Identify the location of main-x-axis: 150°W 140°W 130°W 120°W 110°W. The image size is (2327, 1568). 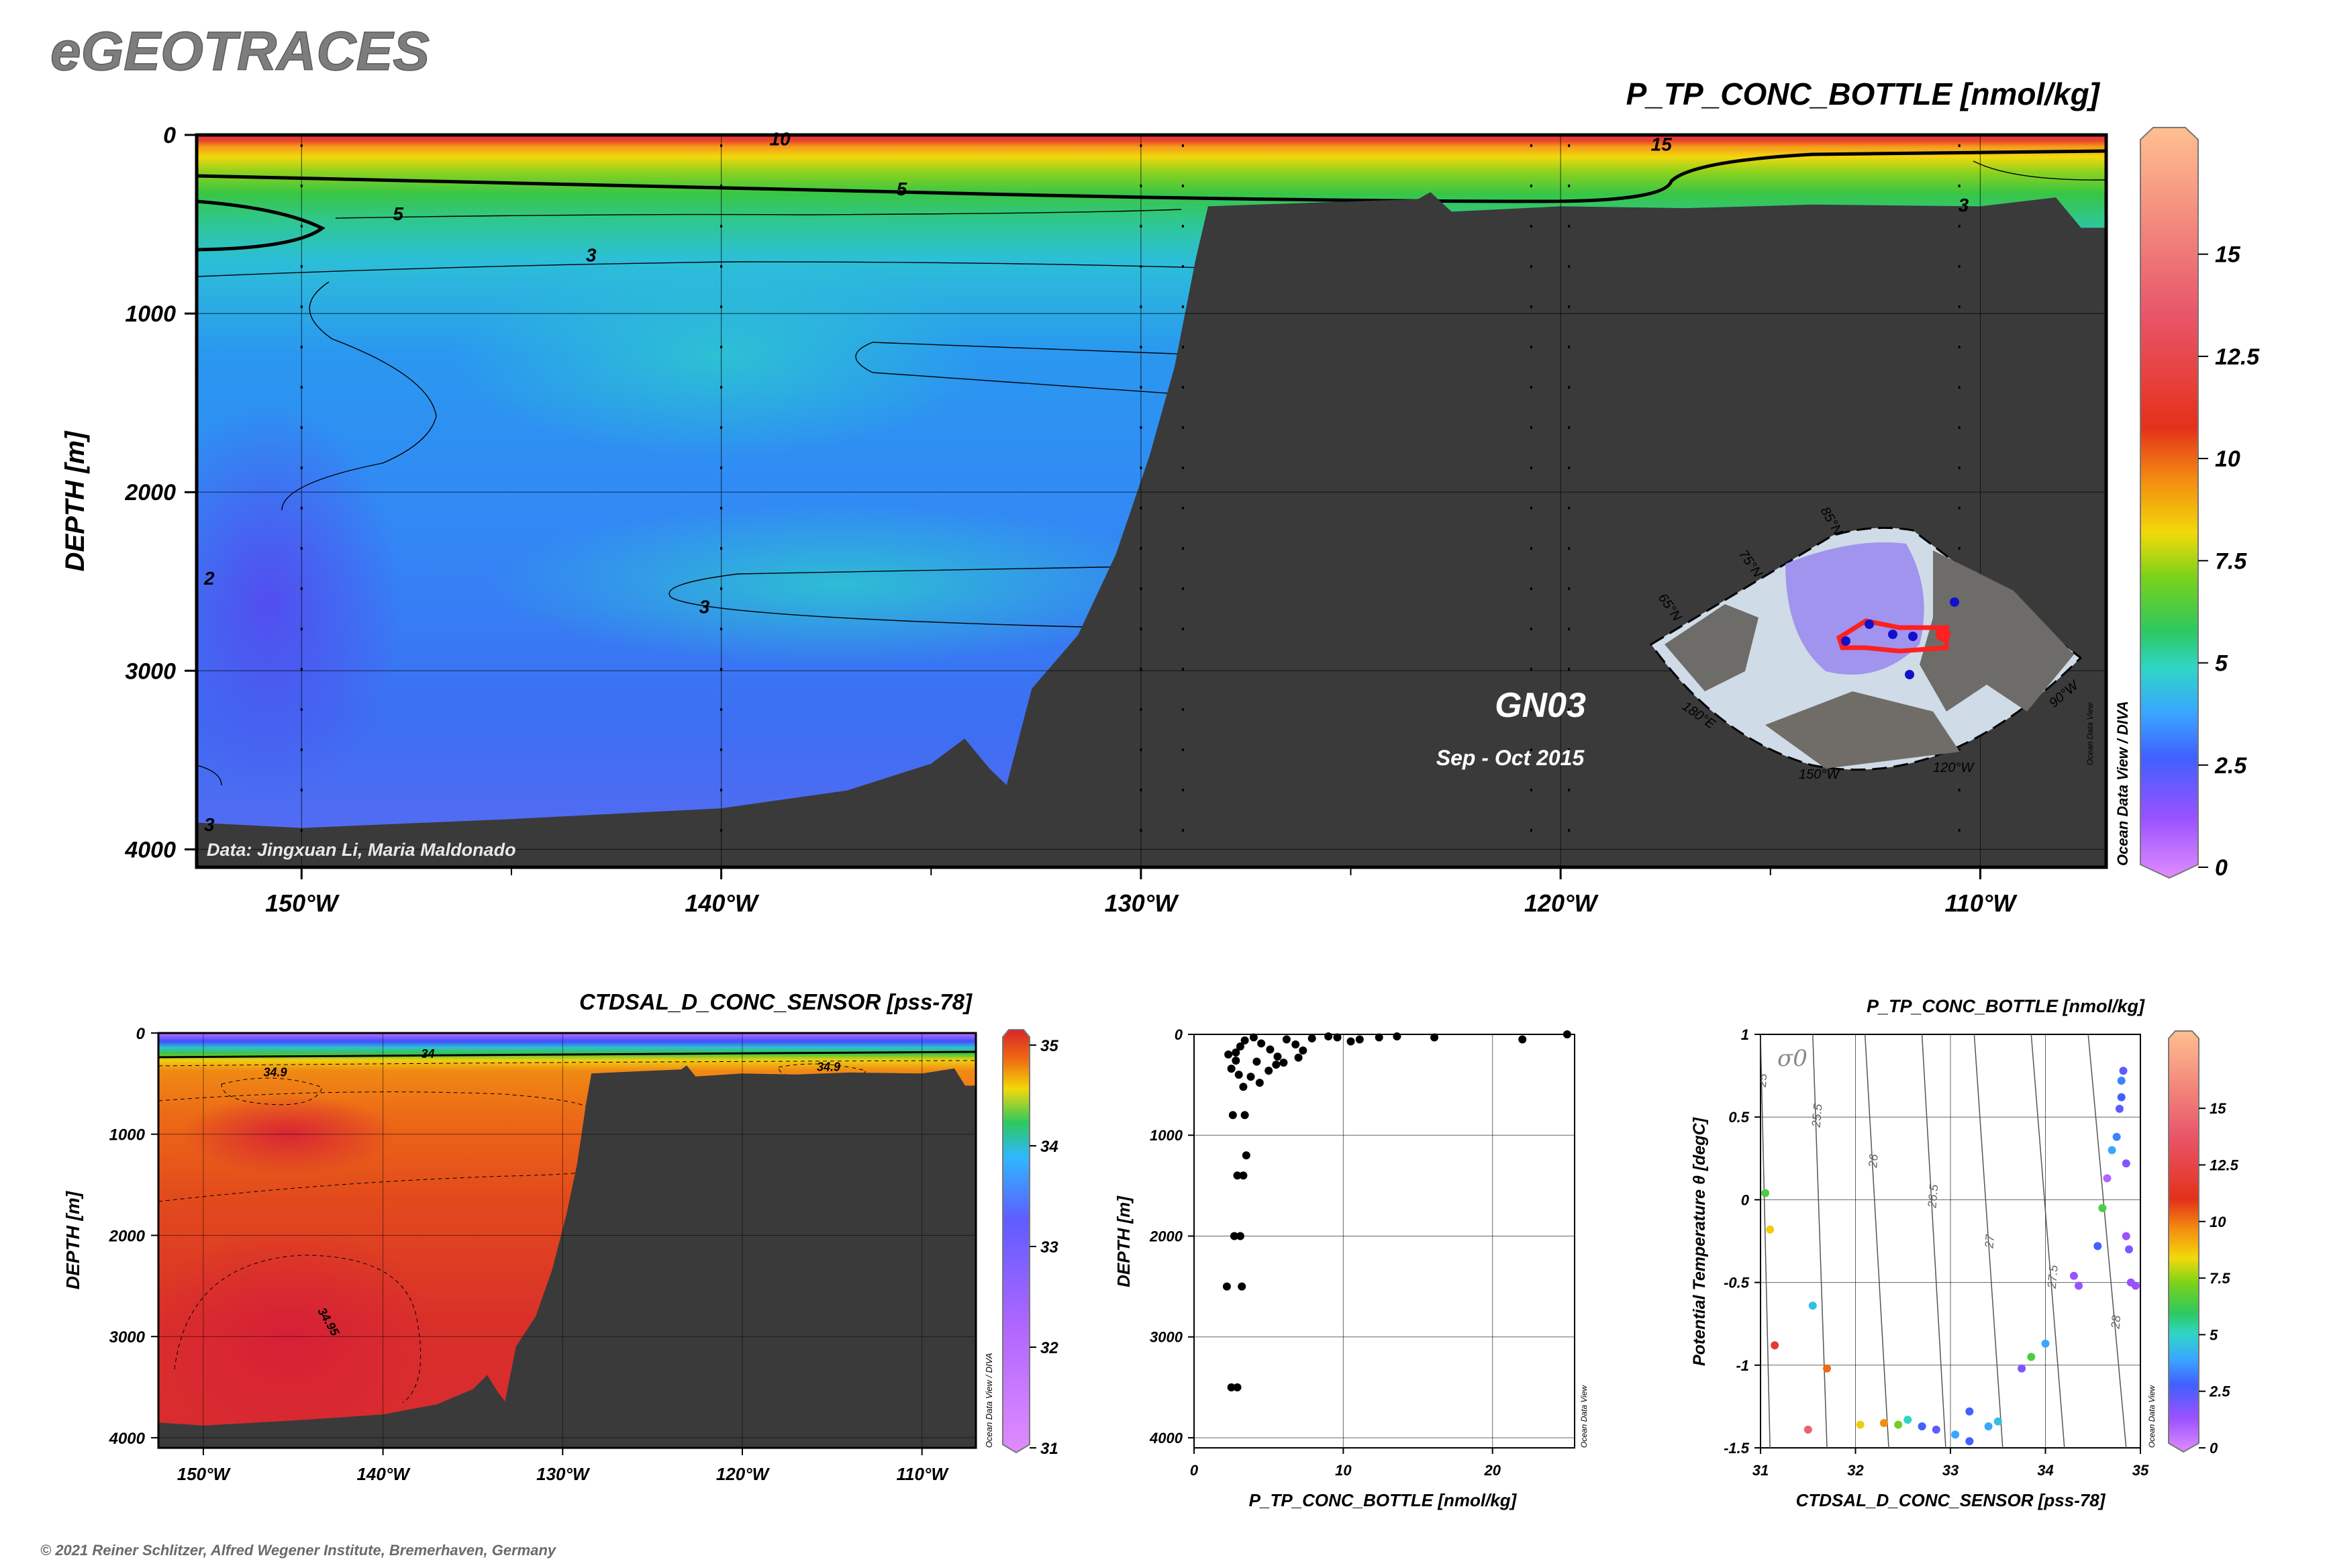
(1141, 892).